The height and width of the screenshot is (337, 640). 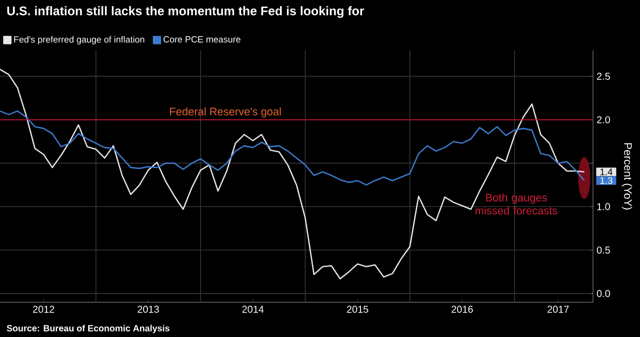 What do you see at coordinates (225, 112) in the screenshot?
I see `ref-line-label: Federal Reserve's goal` at bounding box center [225, 112].